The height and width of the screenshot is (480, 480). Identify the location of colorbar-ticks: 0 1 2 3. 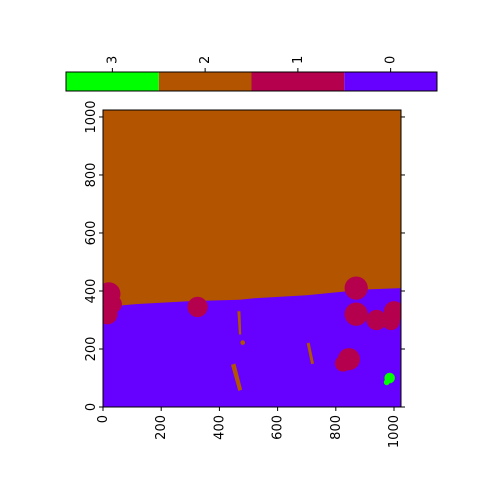
(252, 64).